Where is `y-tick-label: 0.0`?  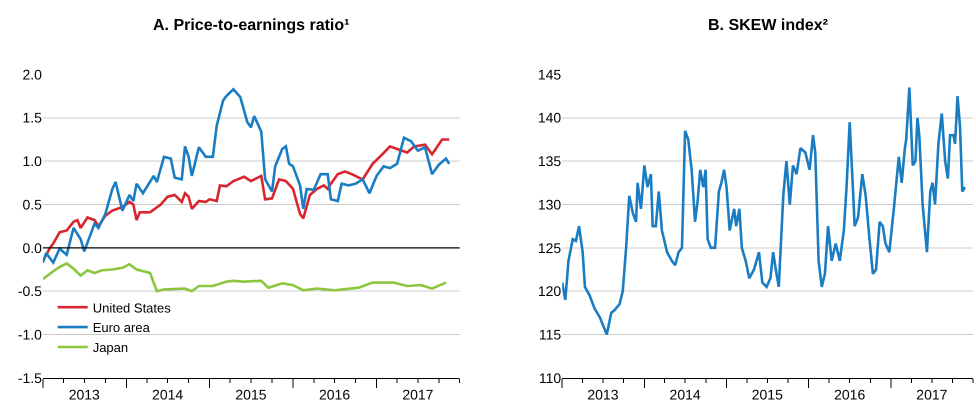 y-tick-label: 0.0 is located at coordinates (32, 248).